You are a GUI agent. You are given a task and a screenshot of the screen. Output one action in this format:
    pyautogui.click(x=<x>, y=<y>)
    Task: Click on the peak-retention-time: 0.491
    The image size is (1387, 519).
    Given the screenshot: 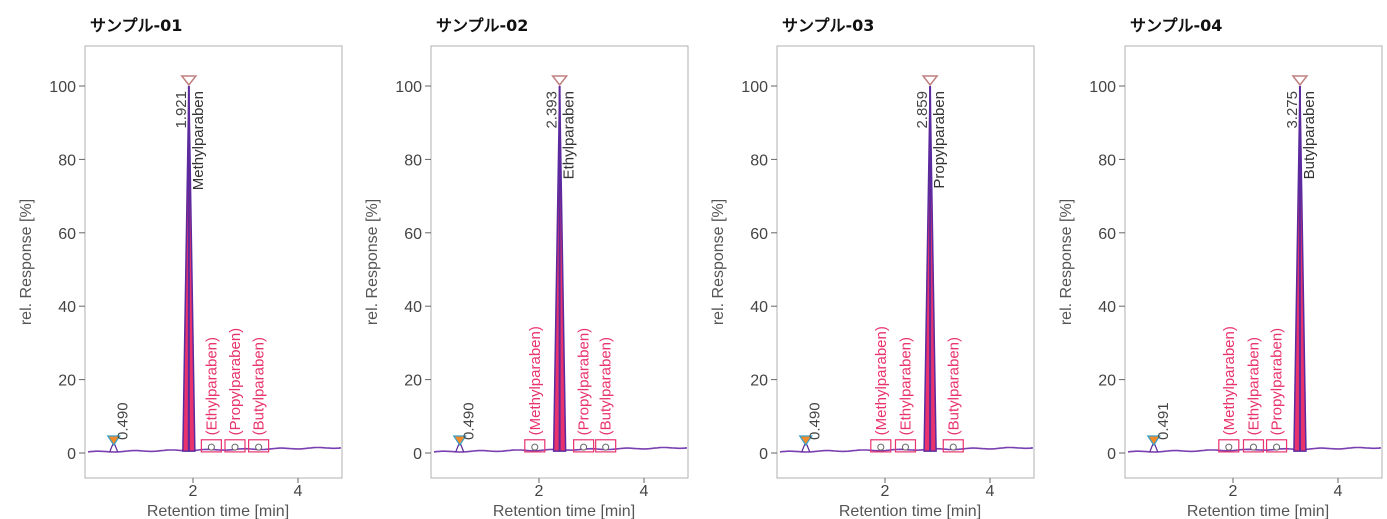 What is the action you would take?
    pyautogui.click(x=1163, y=421)
    